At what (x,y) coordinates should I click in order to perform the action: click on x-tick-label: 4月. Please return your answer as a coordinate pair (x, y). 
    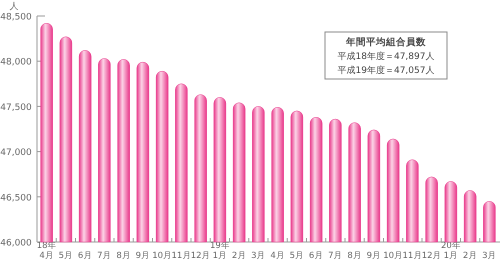
    Looking at the image, I should click on (277, 256).